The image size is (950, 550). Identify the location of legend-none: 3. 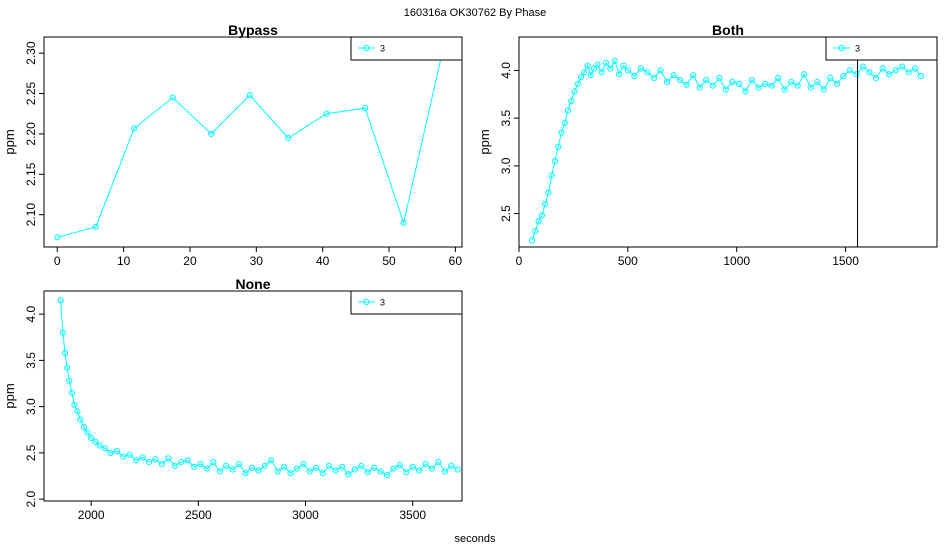
(406, 302).